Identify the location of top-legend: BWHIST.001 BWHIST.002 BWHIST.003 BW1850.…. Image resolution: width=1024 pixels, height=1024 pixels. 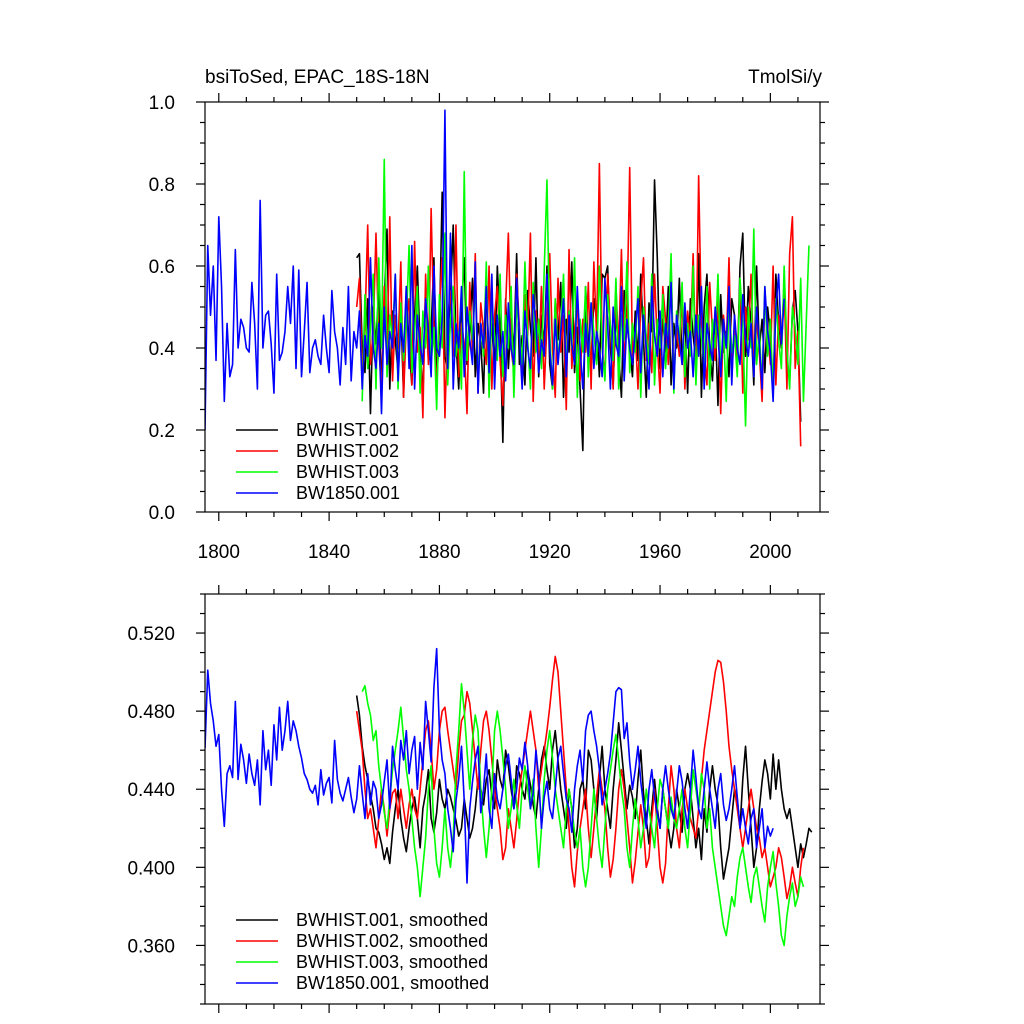
(318, 461).